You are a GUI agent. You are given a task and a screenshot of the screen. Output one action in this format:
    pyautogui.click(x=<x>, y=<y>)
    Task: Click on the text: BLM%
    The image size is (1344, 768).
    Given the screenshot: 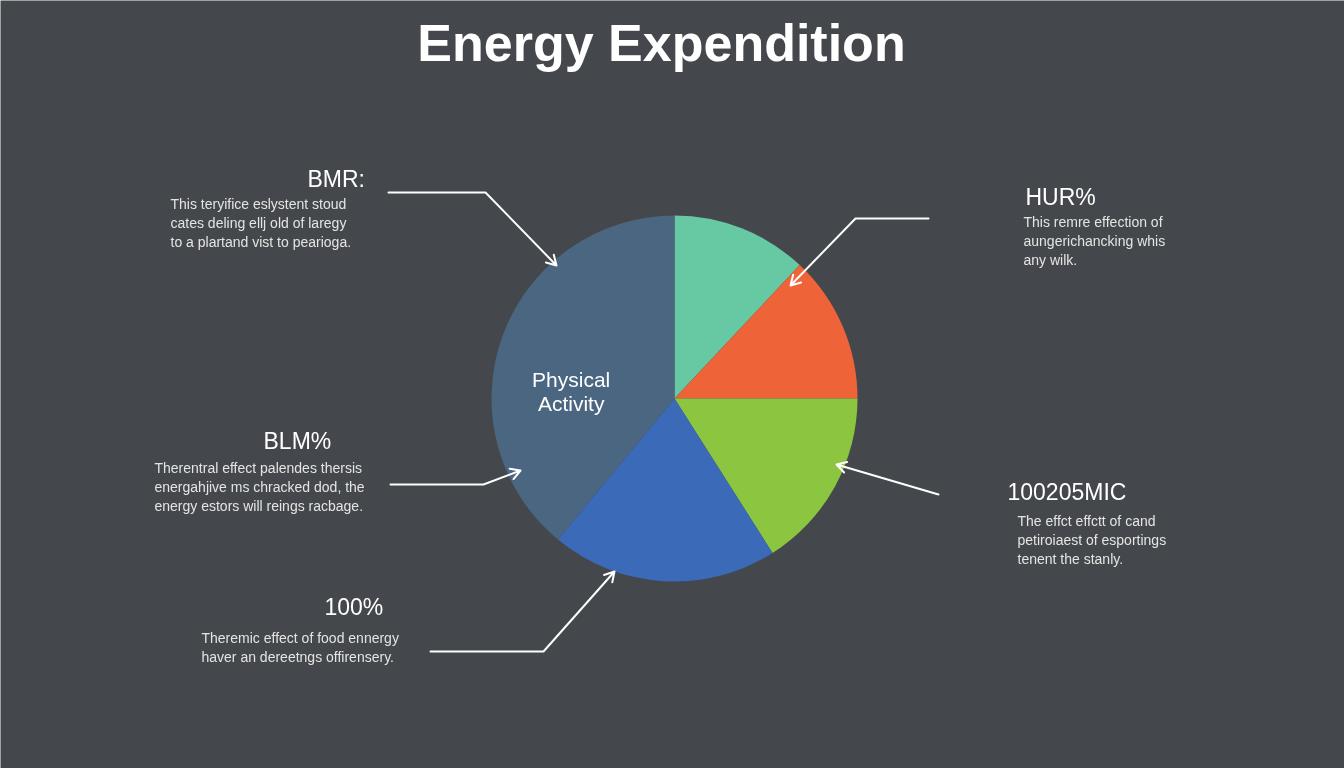 What is the action you would take?
    pyautogui.click(x=297, y=440)
    